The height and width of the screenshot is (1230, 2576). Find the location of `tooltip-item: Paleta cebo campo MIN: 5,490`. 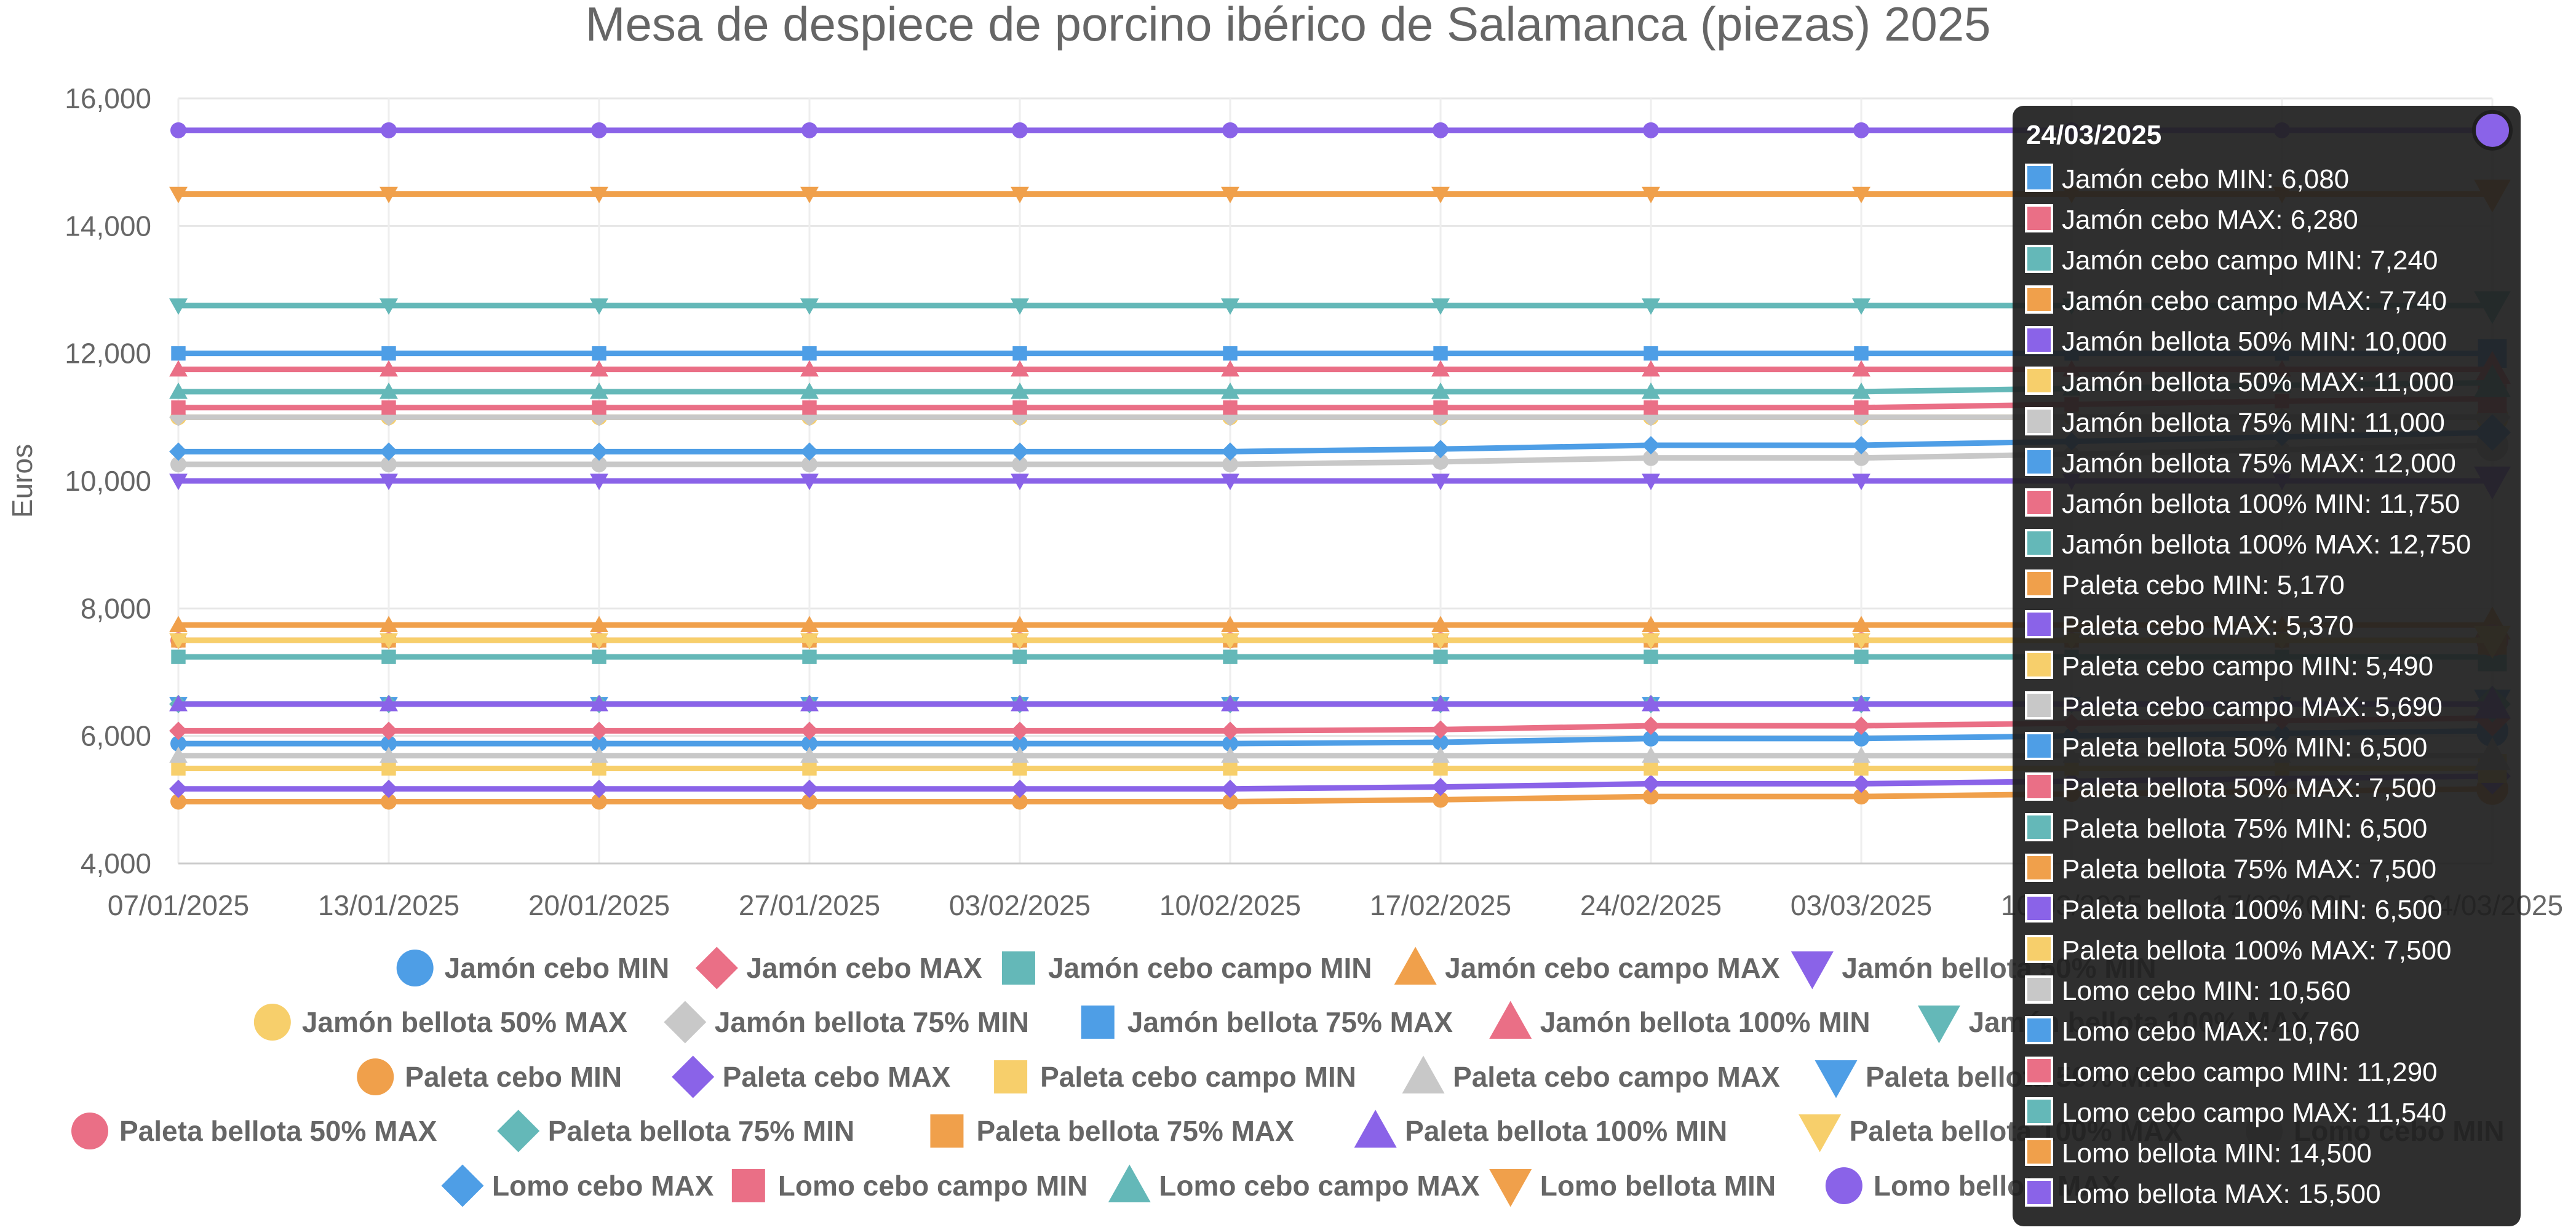

tooltip-item: Paleta cebo campo MIN: 5,490 is located at coordinates (2247, 666).